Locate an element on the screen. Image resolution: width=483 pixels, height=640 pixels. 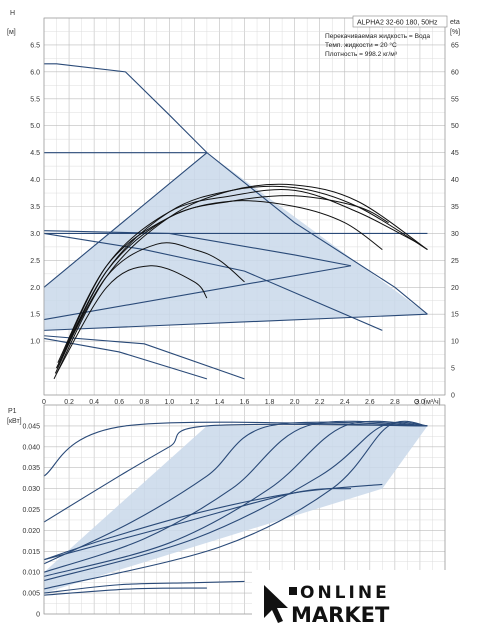
x-tick-label: 0.8 is located at coordinates (144, 402).